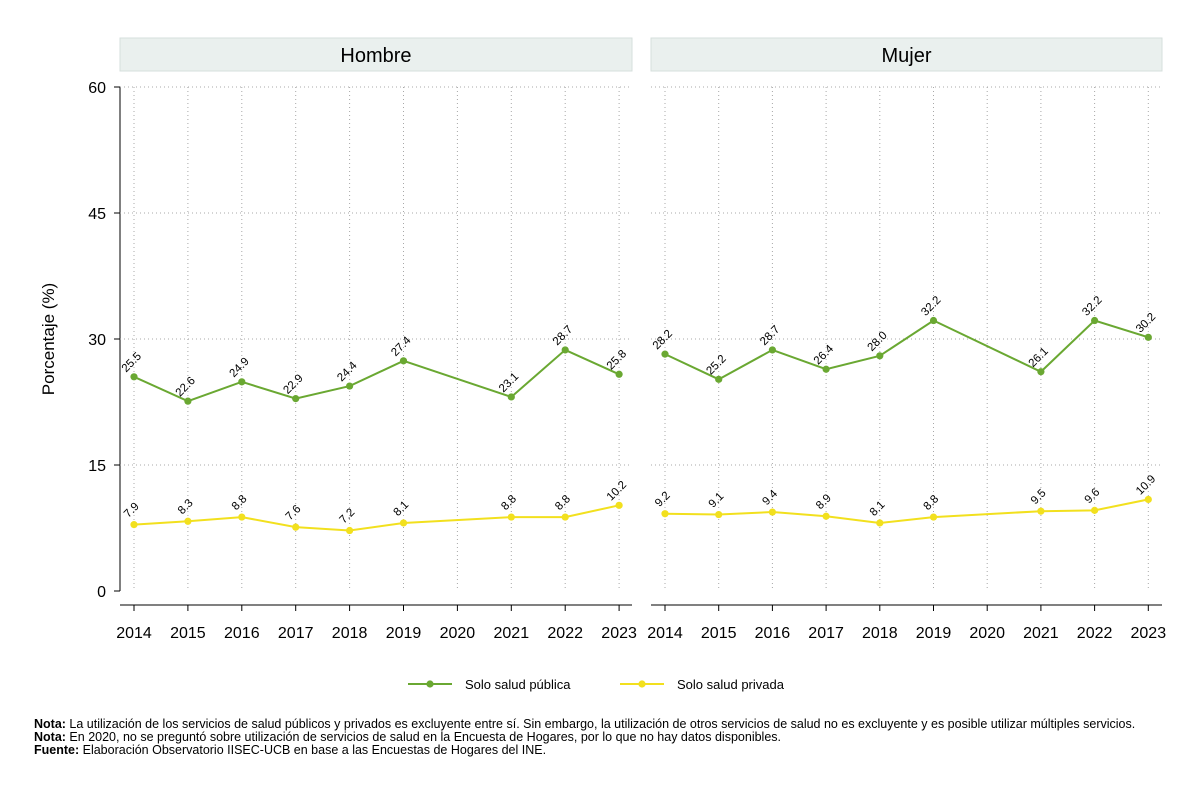  I want to click on y-tick-label: 60, so click(97, 88).